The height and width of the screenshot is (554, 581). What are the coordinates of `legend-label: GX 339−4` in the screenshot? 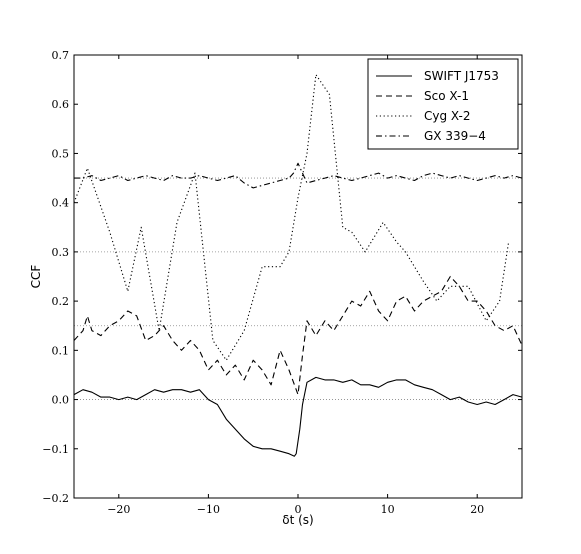 It's located at (455, 136).